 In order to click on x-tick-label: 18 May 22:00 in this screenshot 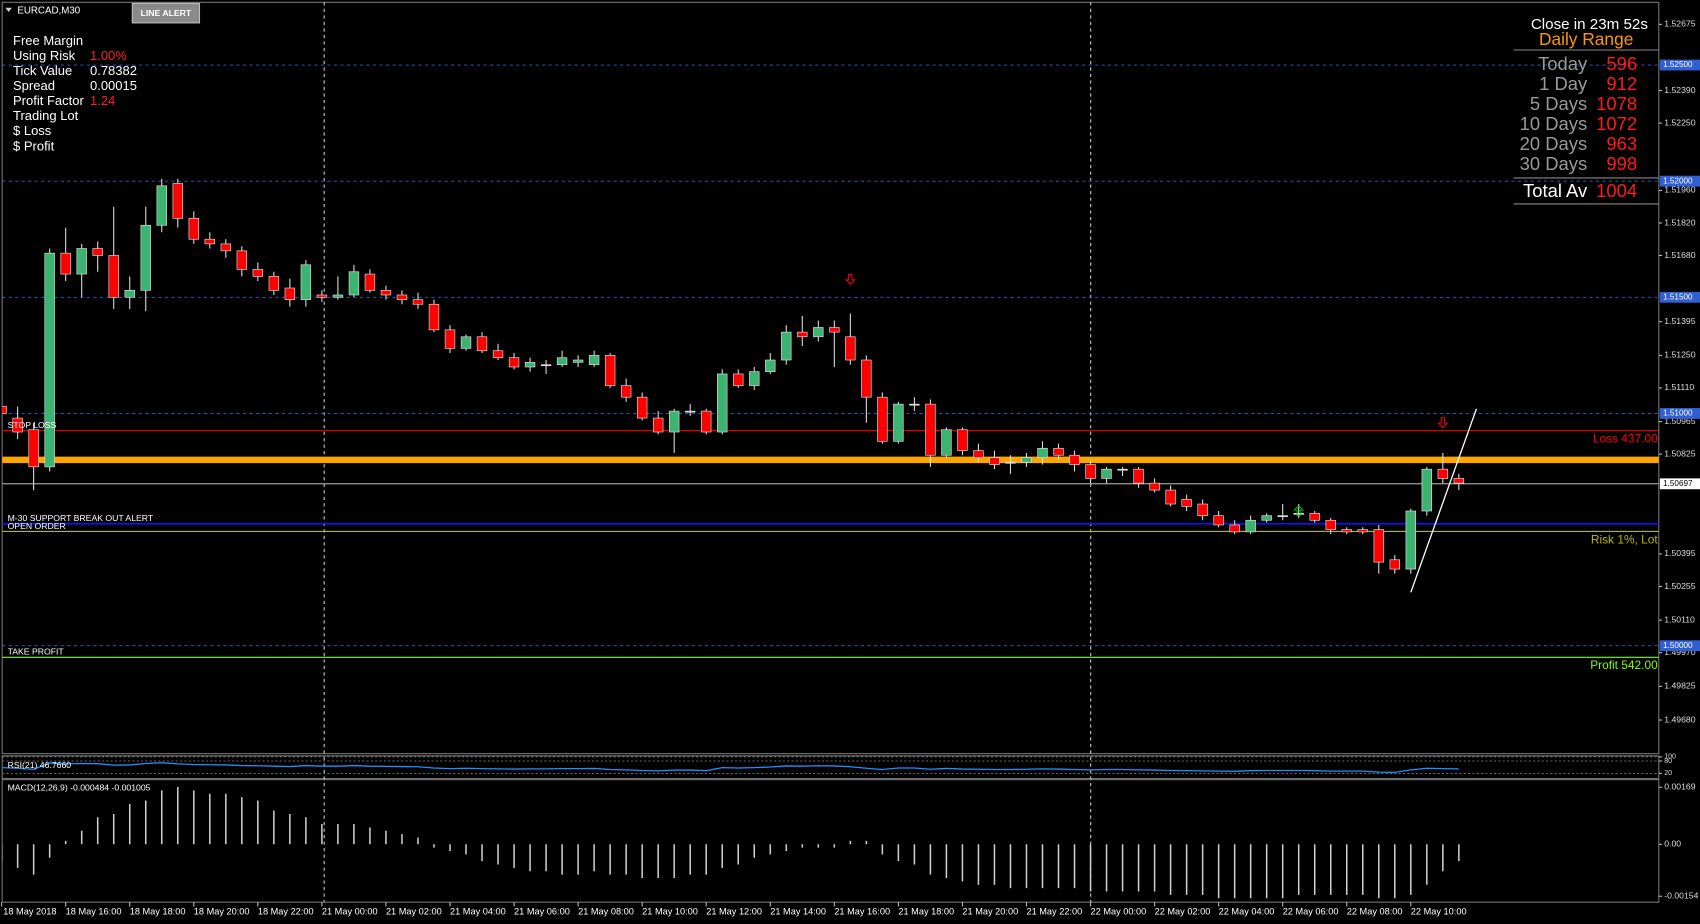, I will do `click(286, 911)`.